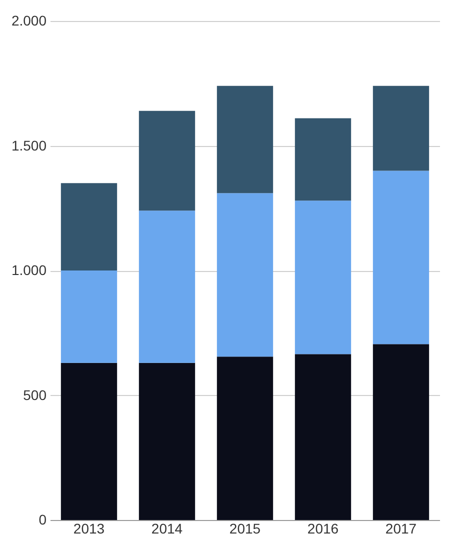 This screenshot has height=549, width=474. I want to click on y-tick-label: 2.000, so click(29, 20).